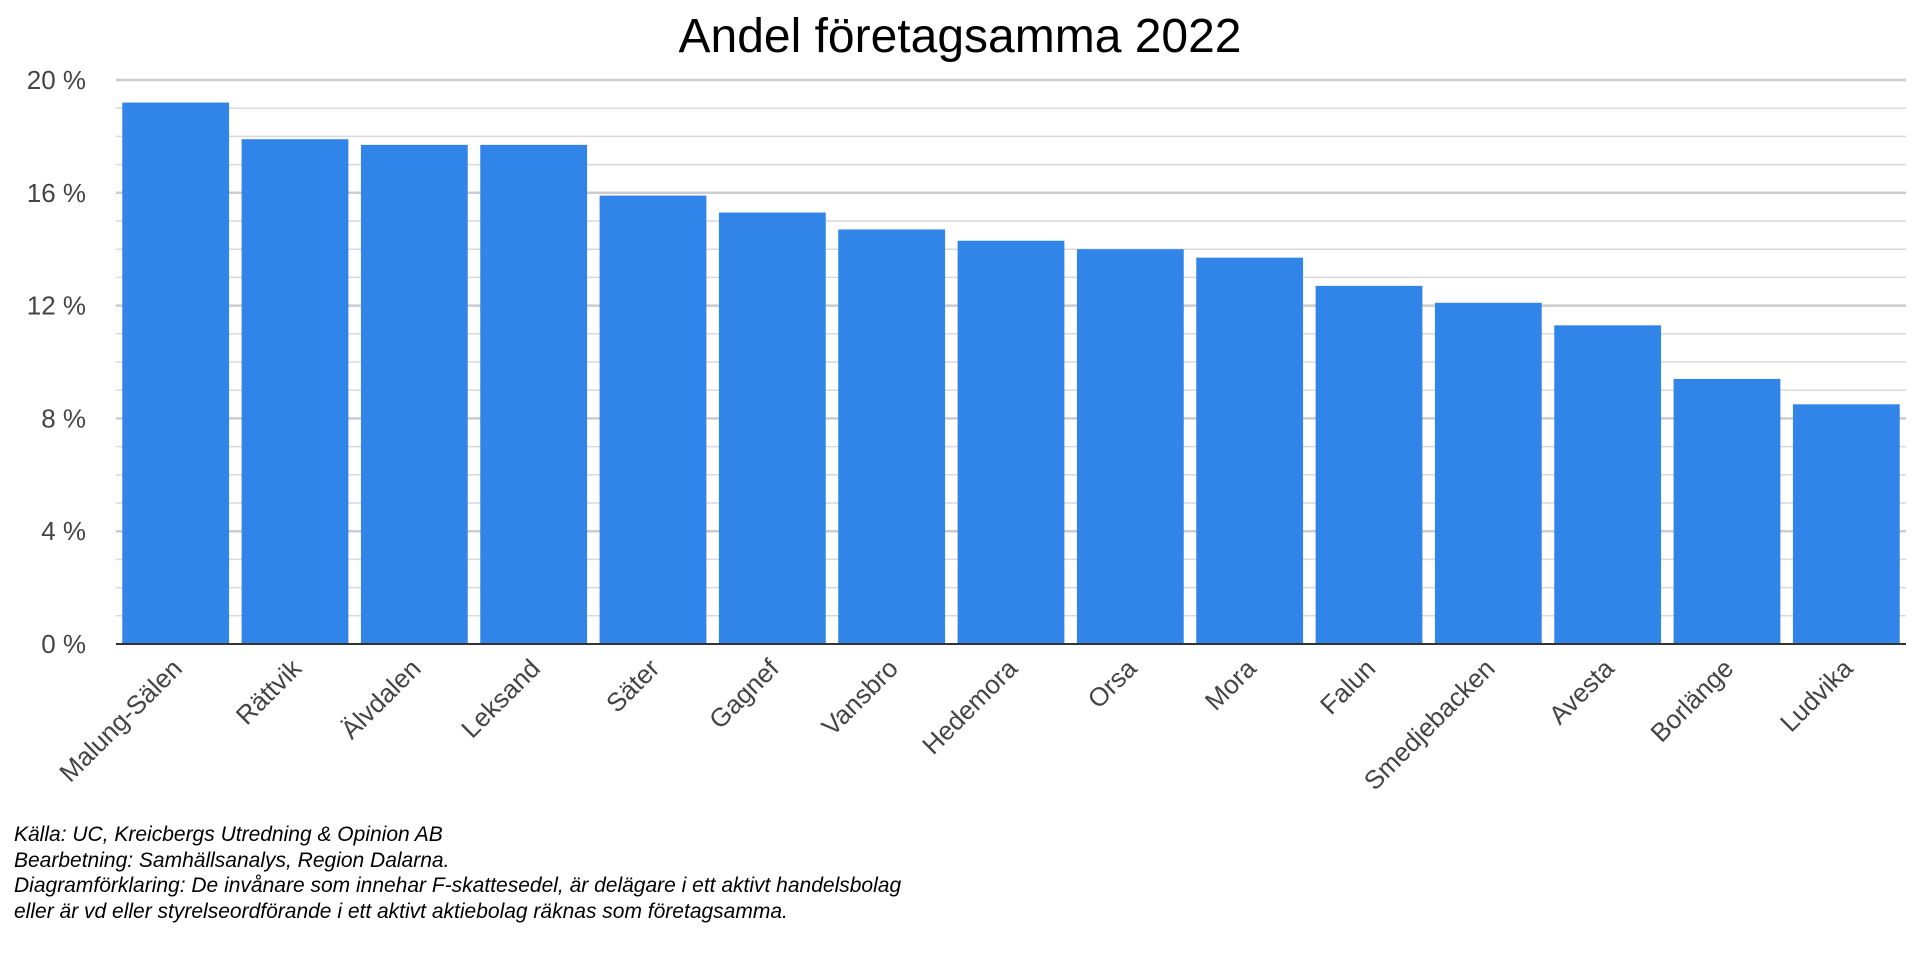 The height and width of the screenshot is (960, 1920). Describe the element at coordinates (295, 391) in the screenshot. I see `bar-rättvik` at that location.